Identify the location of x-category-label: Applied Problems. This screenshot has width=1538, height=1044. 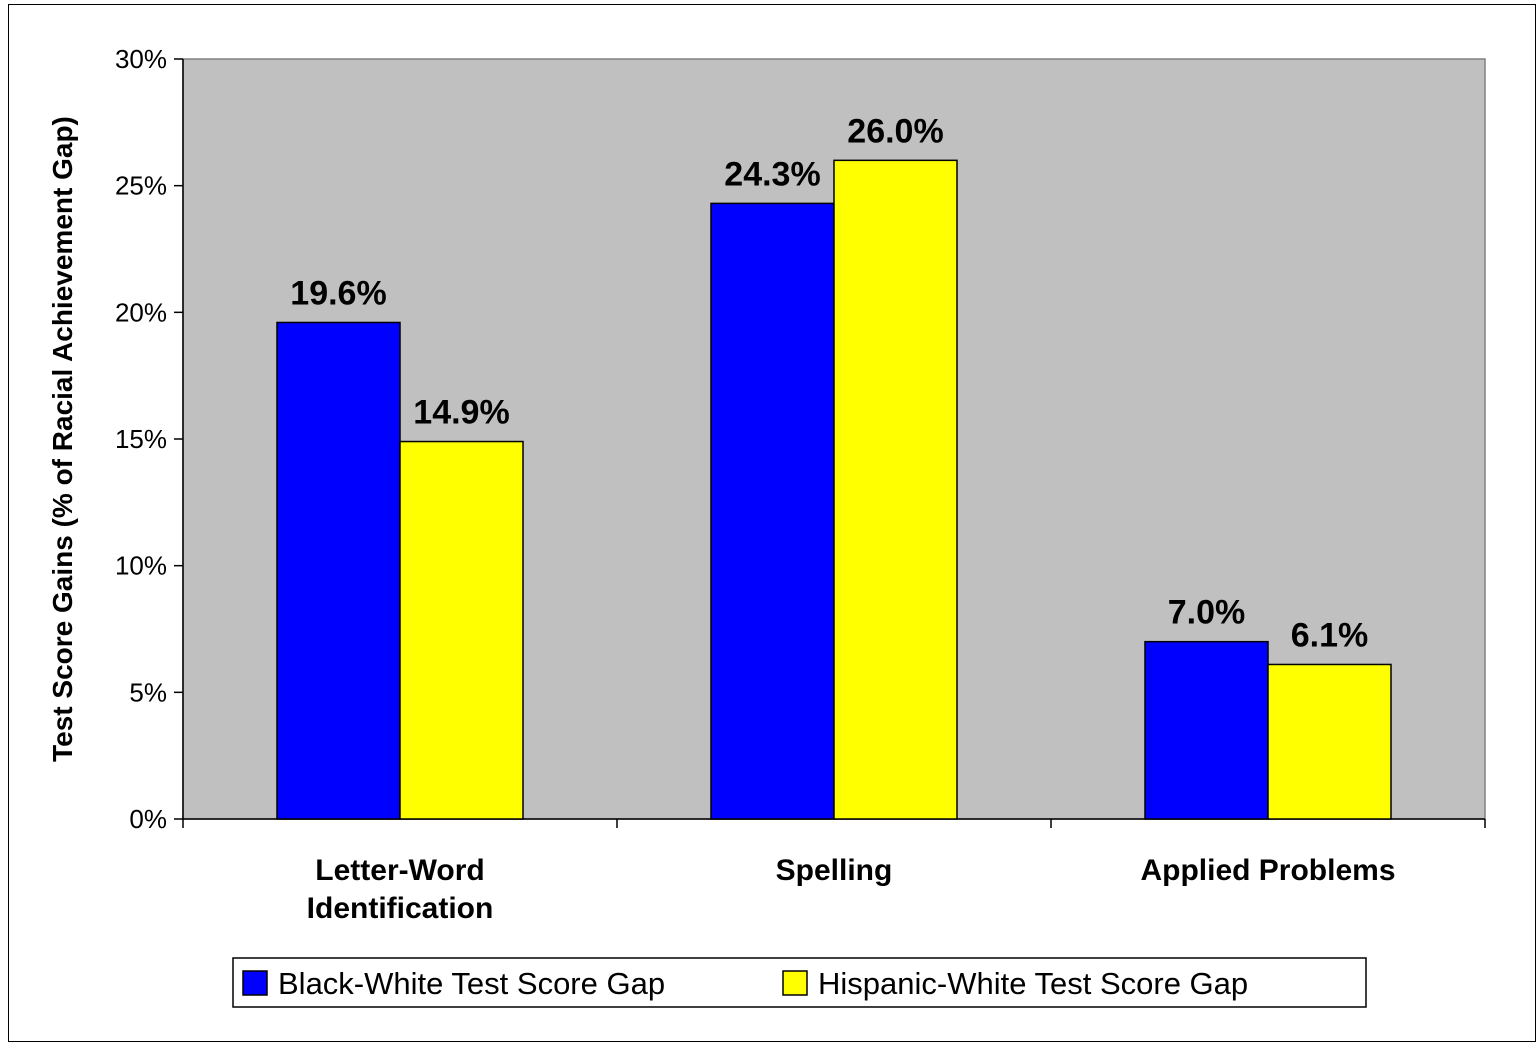
(1267, 870).